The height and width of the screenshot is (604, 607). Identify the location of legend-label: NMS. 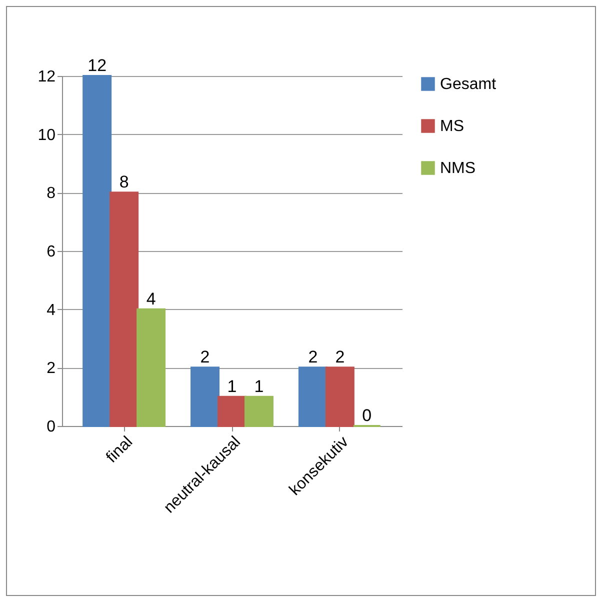
(458, 168).